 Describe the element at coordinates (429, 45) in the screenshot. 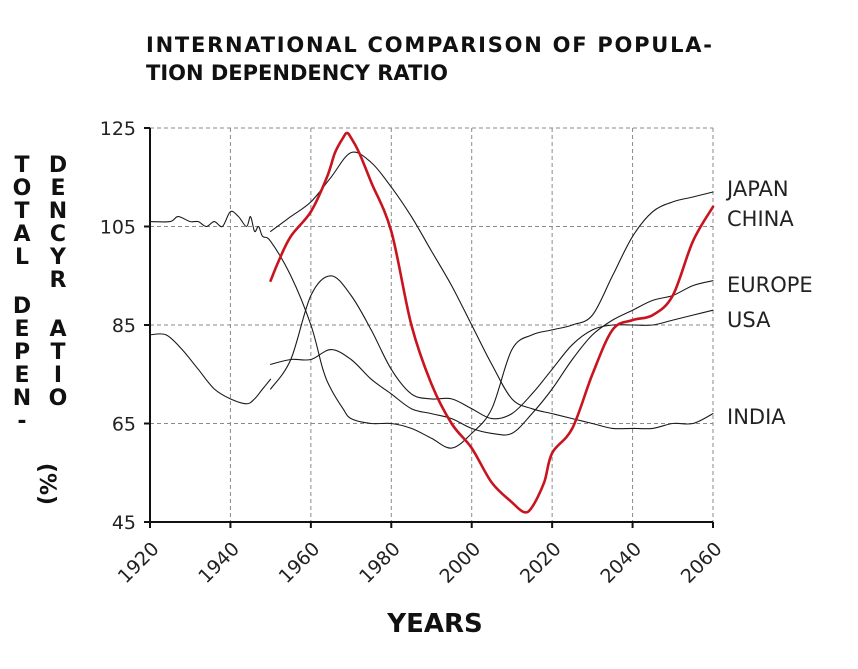

I see `chart-title-line-1: INTERNATIONAL COMPARISON OF POPULA-` at that location.